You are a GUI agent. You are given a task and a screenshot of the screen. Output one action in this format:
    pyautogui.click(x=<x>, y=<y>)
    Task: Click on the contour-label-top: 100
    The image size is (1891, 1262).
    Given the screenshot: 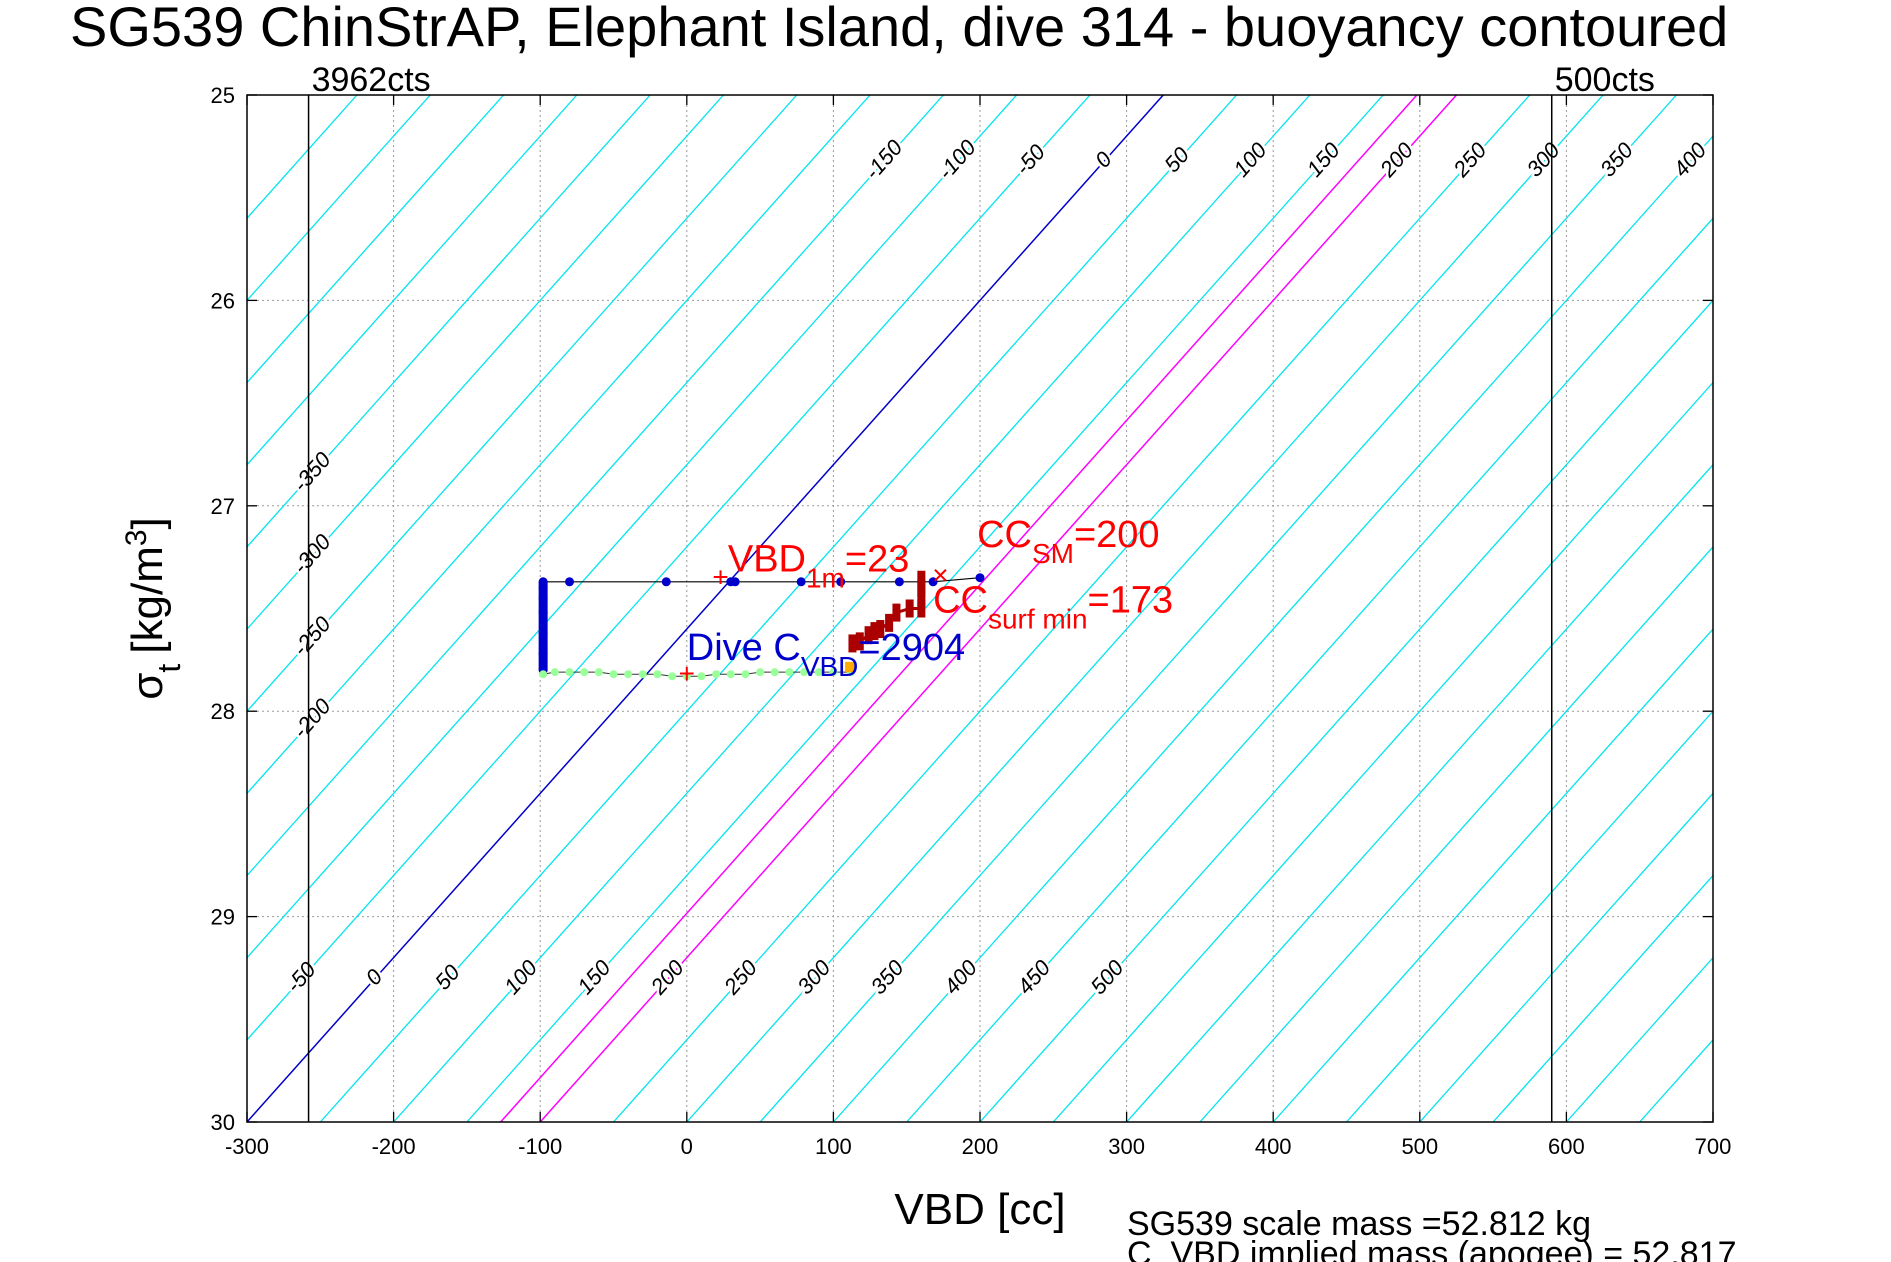 What is the action you would take?
    pyautogui.click(x=1250, y=159)
    